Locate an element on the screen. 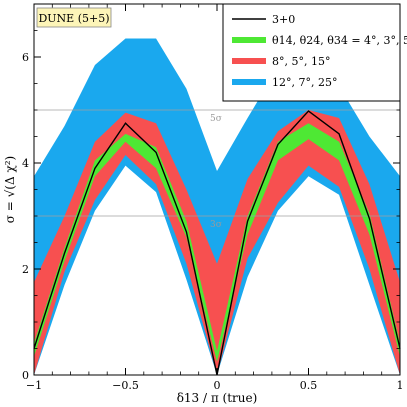 The width and height of the screenshot is (407, 407). y-tick-label-3: 6 is located at coordinates (25, 57).